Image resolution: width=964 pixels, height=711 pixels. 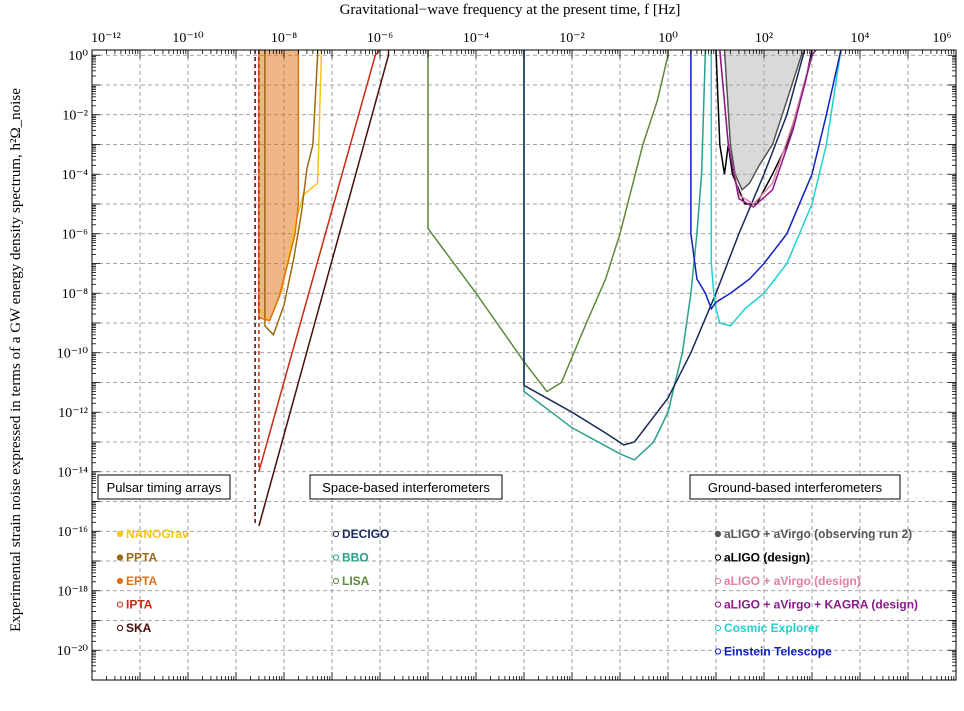 I want to click on legend-label: IPTA, so click(x=139, y=605).